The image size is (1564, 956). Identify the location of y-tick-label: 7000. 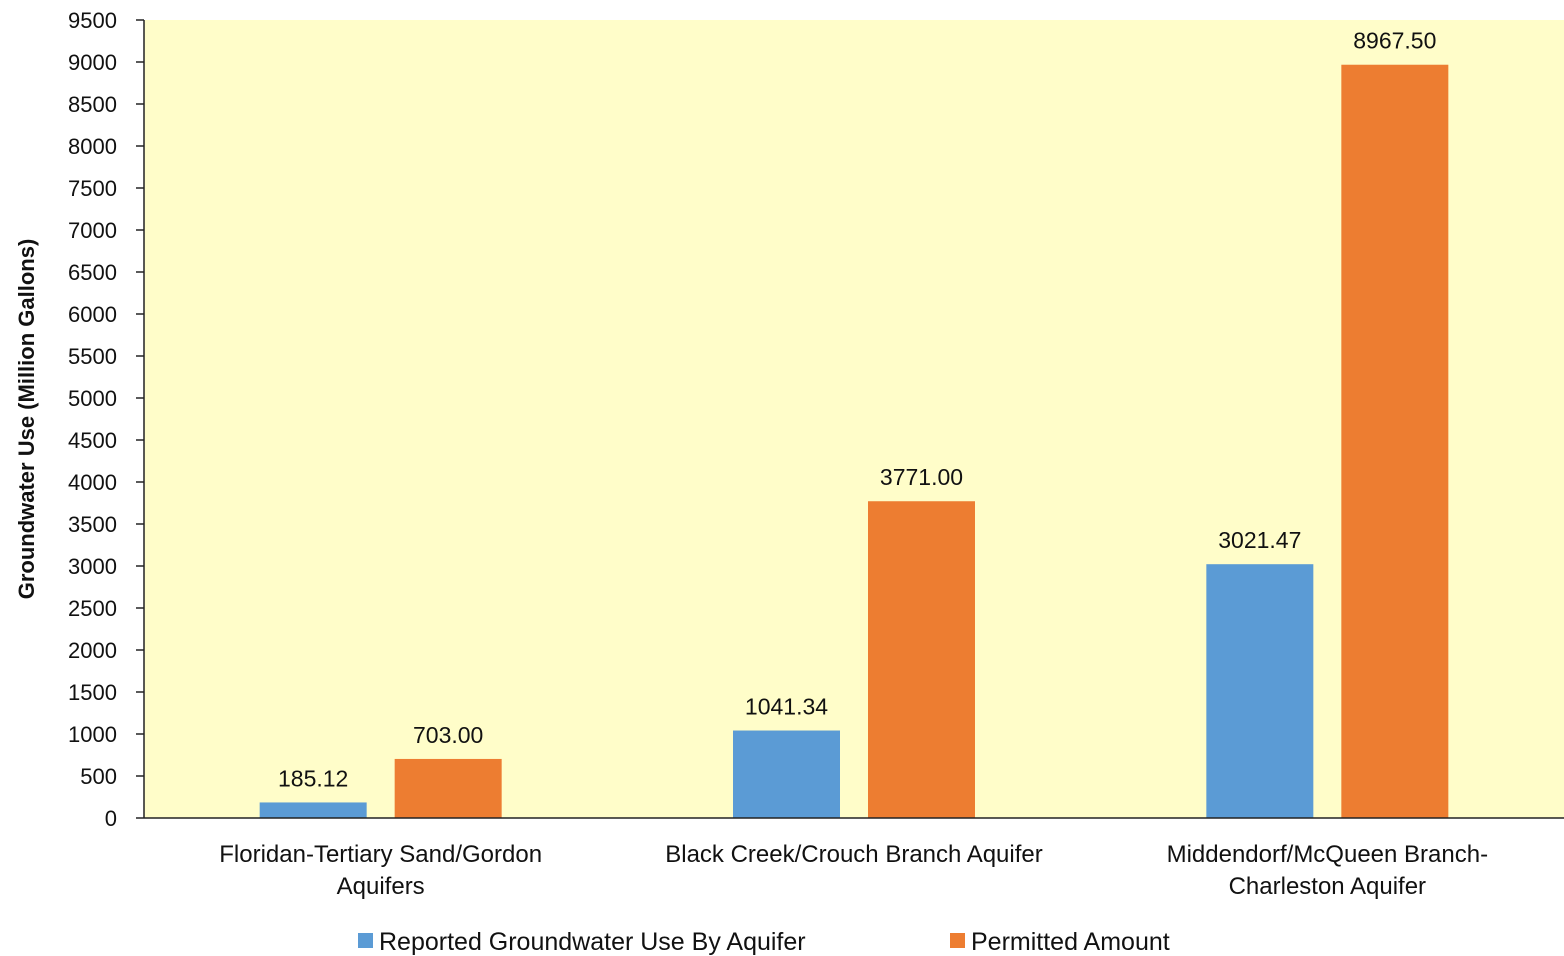
(92, 230).